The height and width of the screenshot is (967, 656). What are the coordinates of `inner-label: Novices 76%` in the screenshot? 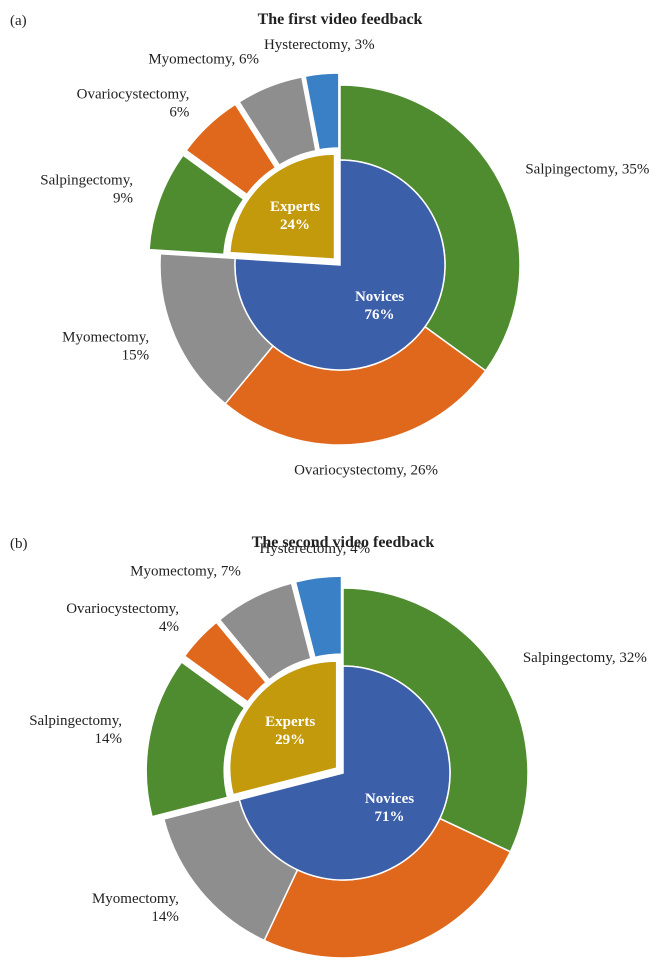 It's located at (379, 307).